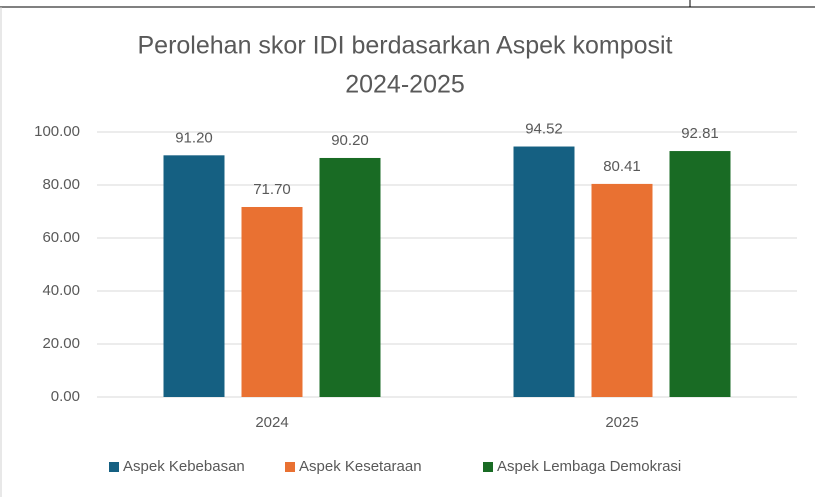 This screenshot has width=815, height=497. I want to click on data-label: 91.20, so click(194, 137).